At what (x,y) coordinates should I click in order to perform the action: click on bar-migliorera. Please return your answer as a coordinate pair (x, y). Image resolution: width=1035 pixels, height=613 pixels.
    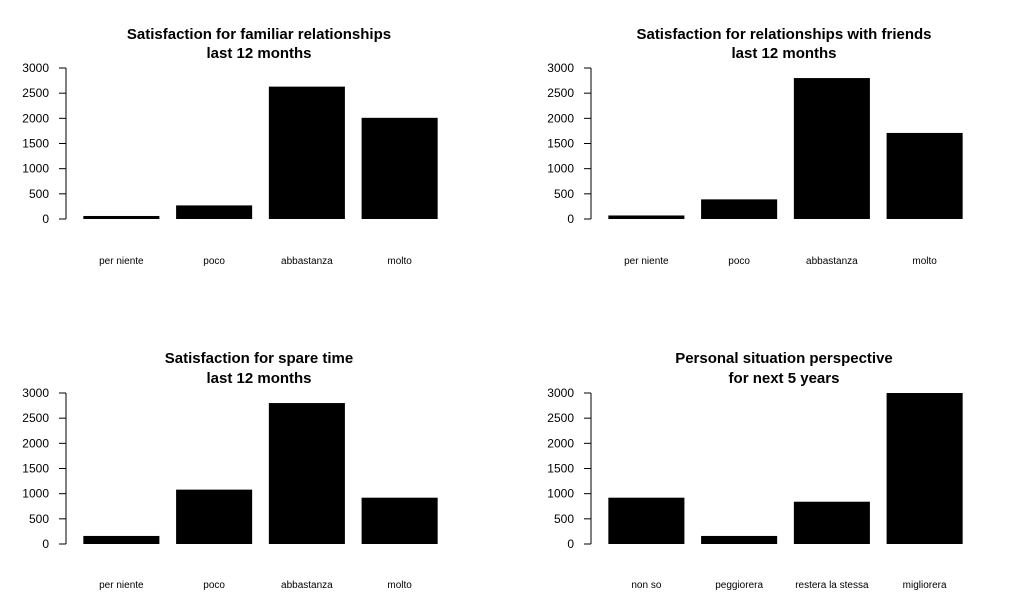
    Looking at the image, I should click on (924, 468).